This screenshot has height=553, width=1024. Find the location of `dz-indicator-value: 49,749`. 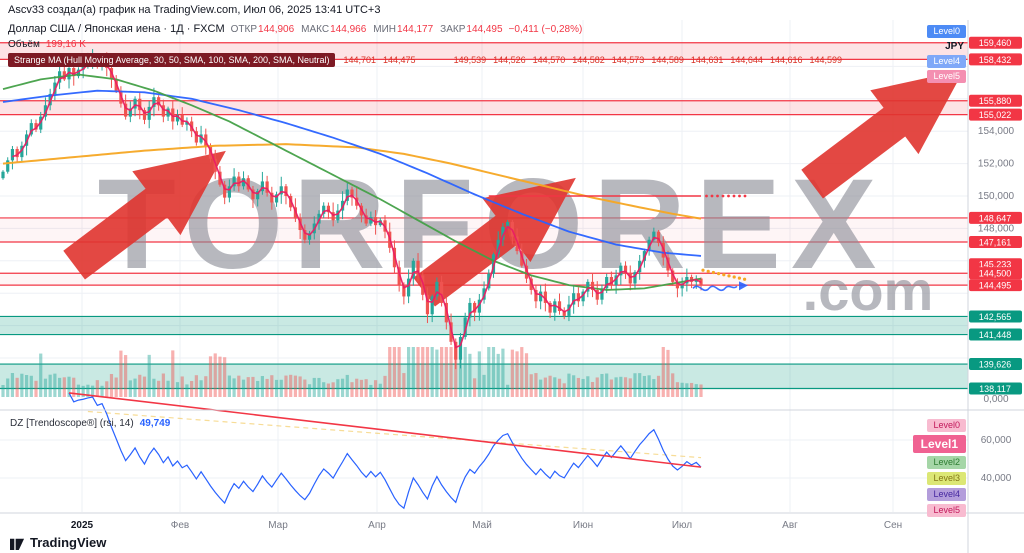

dz-indicator-value: 49,749 is located at coordinates (155, 423).